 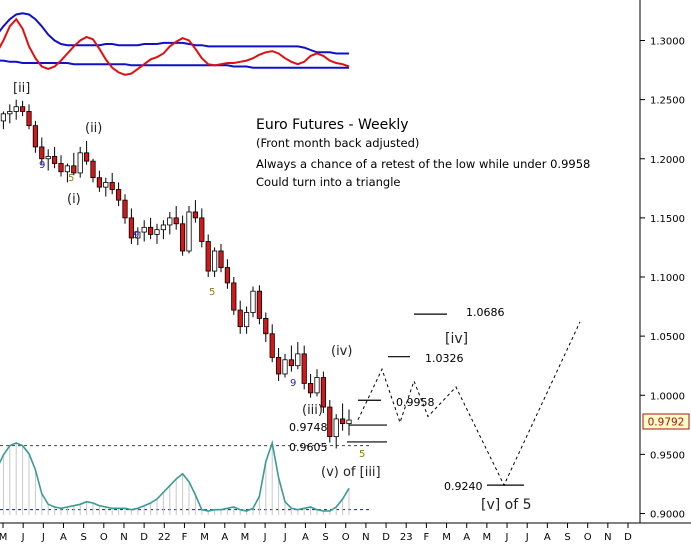 I want to click on y-tick-label: 1.1500, so click(x=667, y=219).